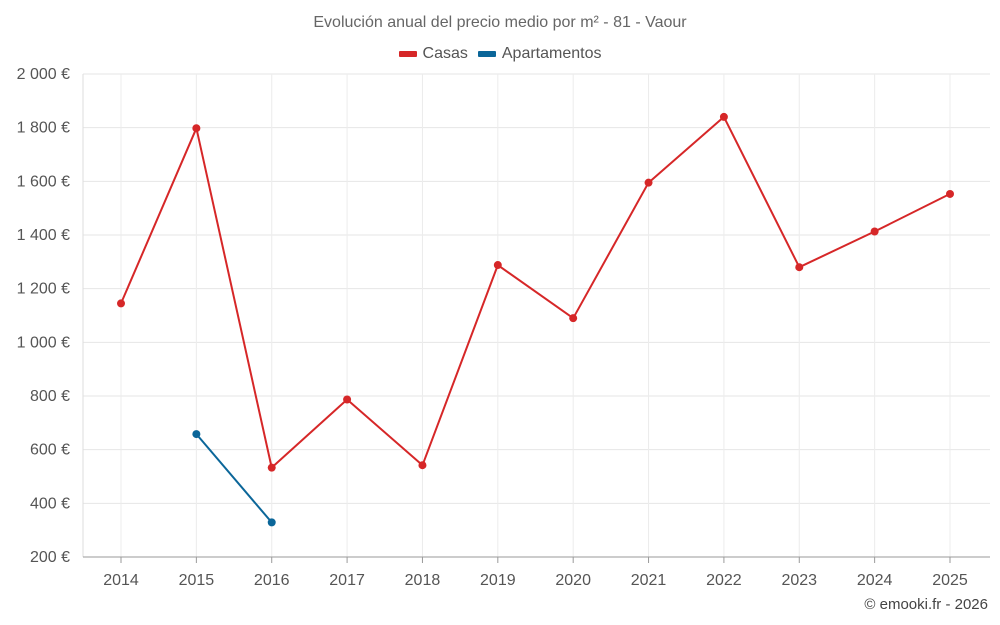  What do you see at coordinates (43, 289) in the screenshot?
I see `y-tick-label: 1 200 €` at bounding box center [43, 289].